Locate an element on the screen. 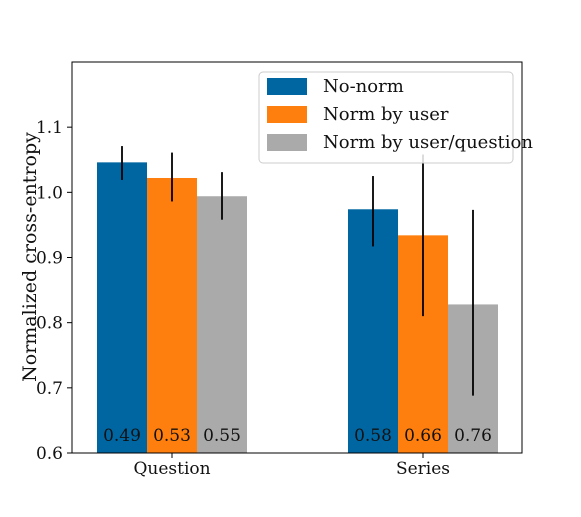  data-labels-layer: 0.49 0.53 0.55 0.58 0.66 0.76 is located at coordinates (297, 436).